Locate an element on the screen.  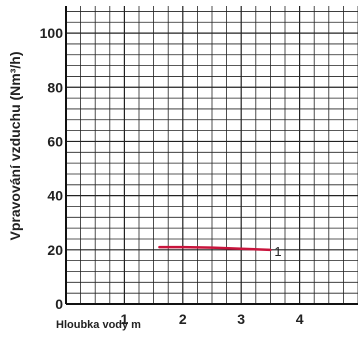
y-tick-label: 80 is located at coordinates (55, 87).